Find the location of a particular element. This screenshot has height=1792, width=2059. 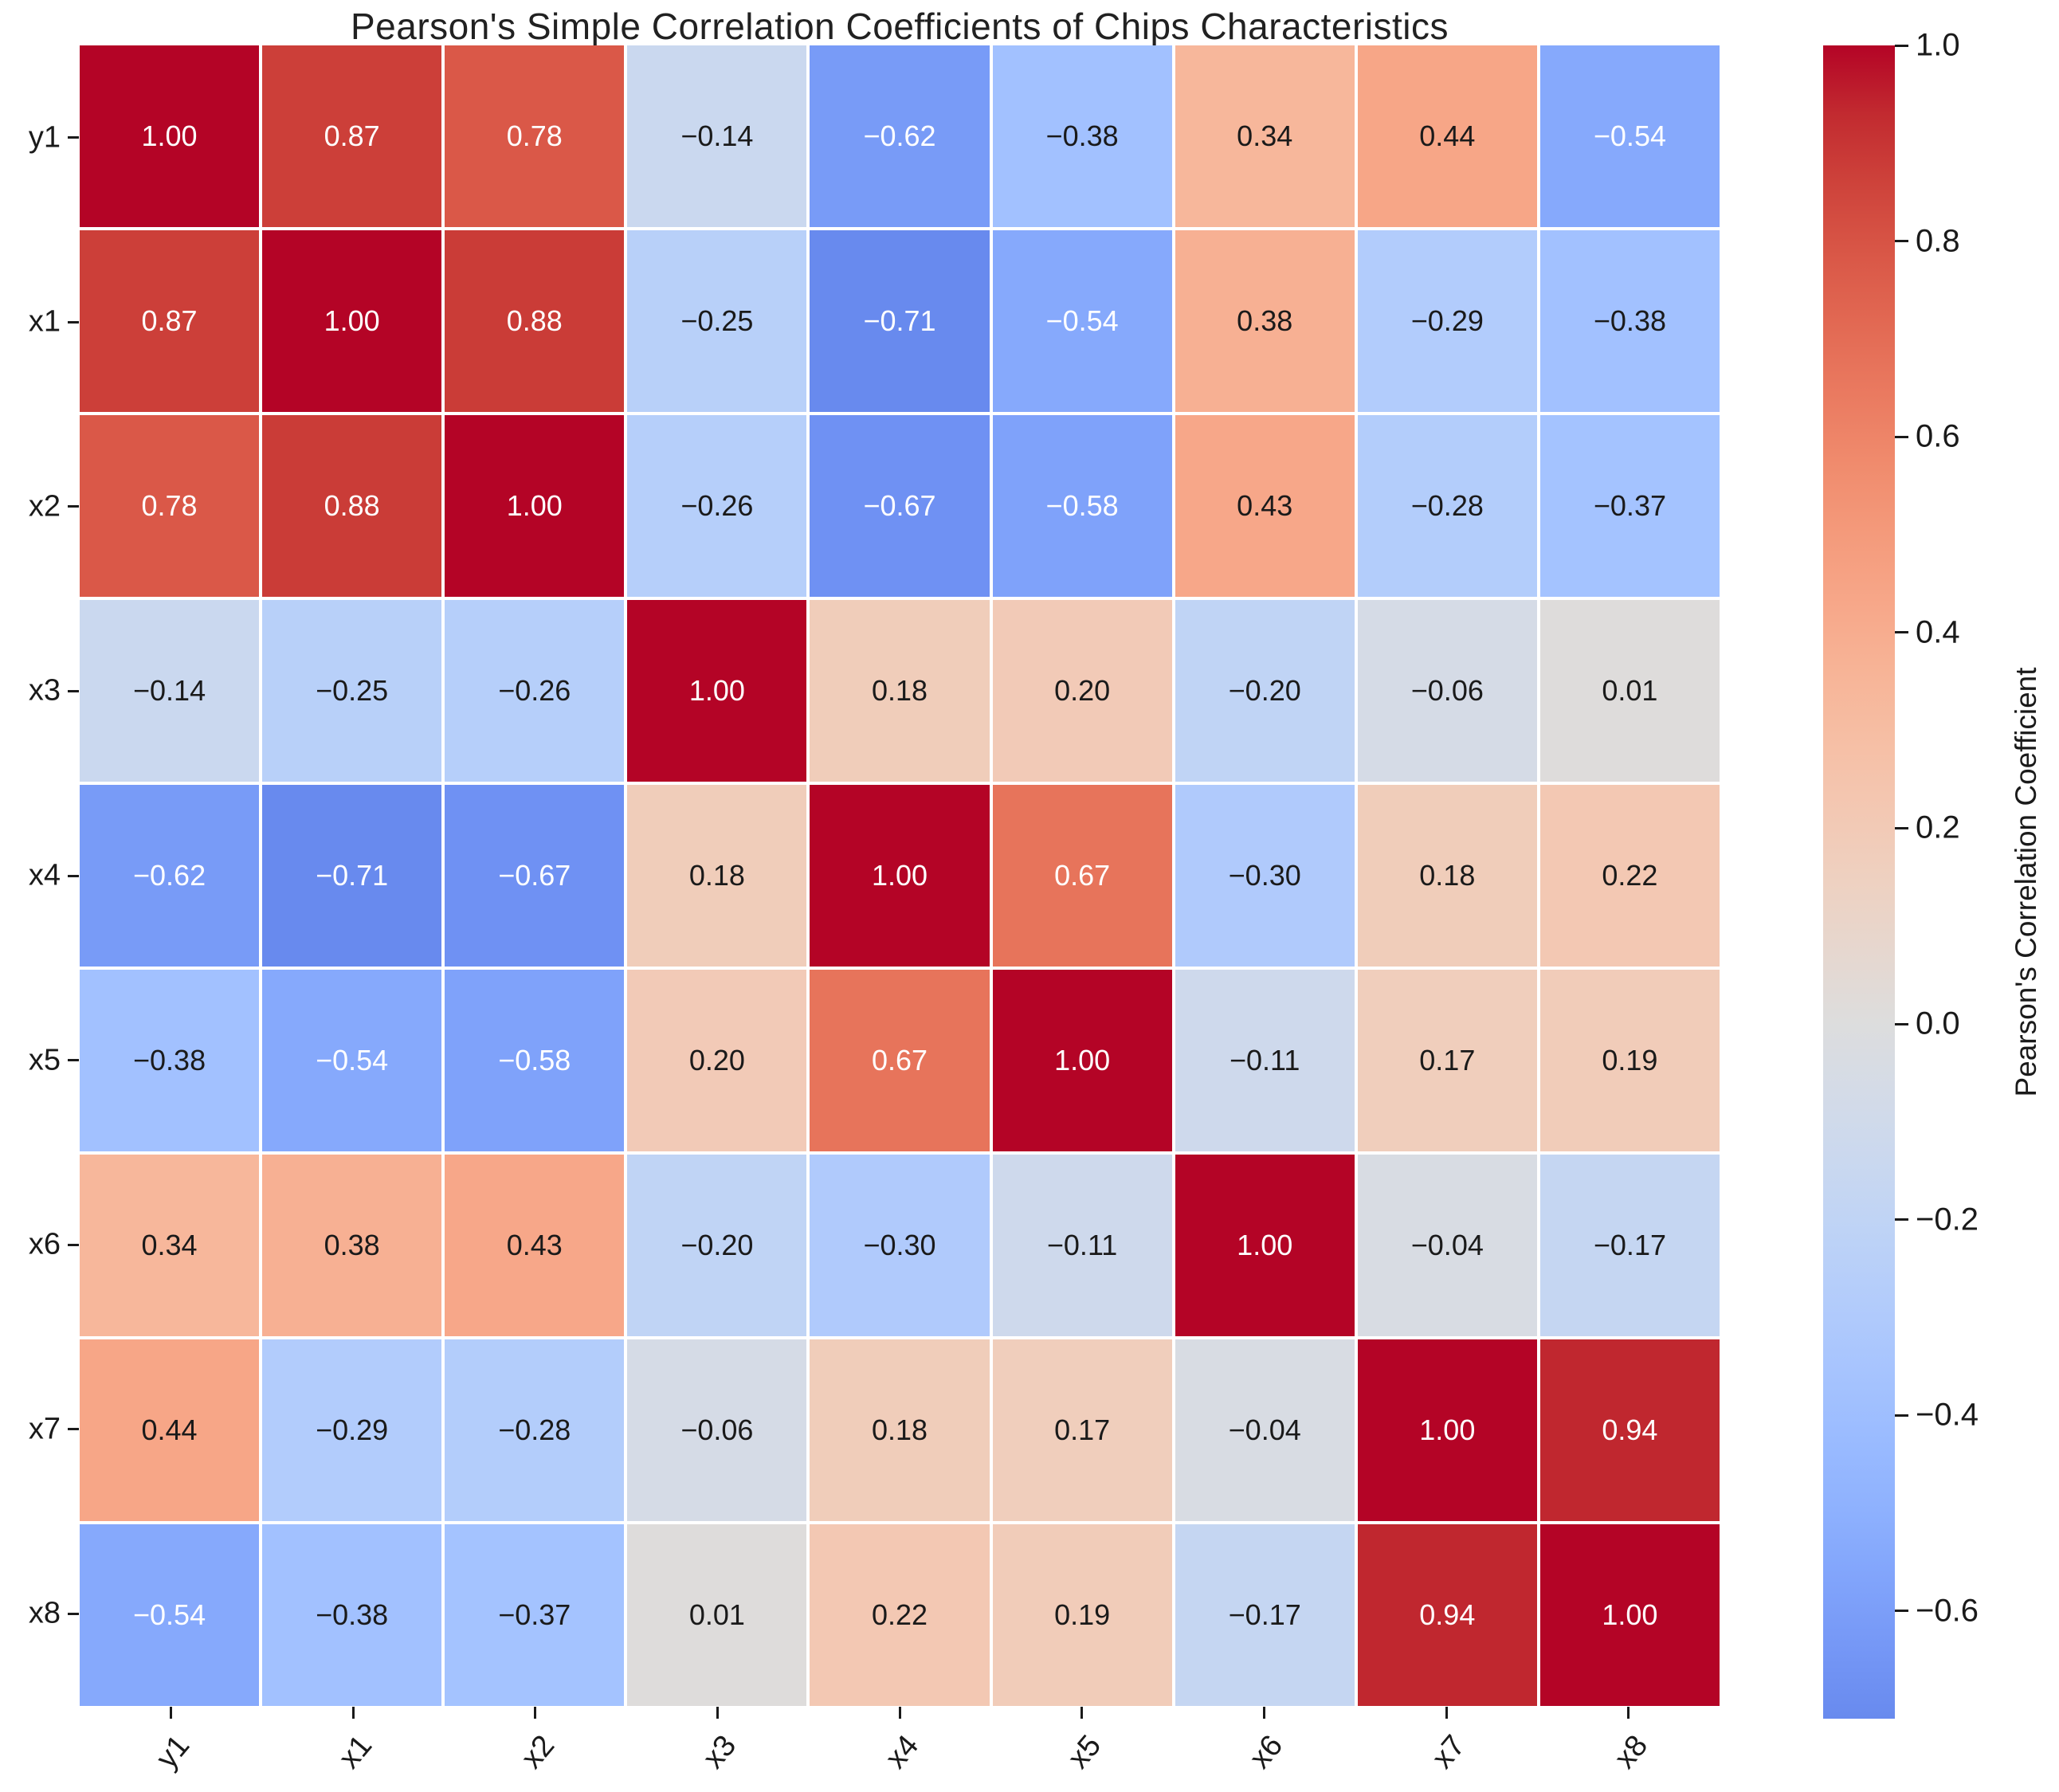

x-tick-label: x2 is located at coordinates (537, 1752).